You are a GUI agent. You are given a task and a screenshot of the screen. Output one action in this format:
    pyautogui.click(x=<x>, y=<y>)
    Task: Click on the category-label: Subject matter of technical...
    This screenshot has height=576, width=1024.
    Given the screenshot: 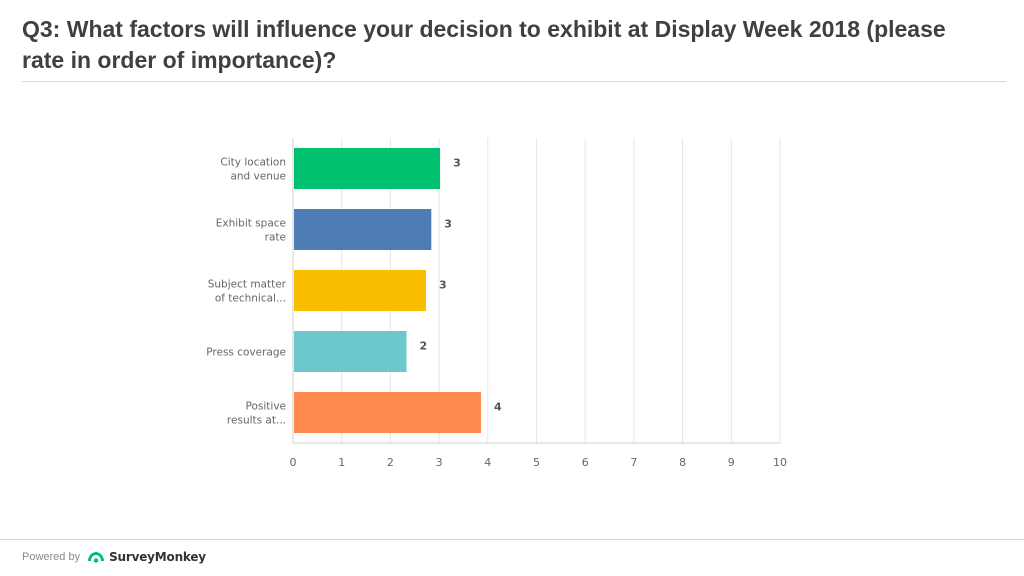 What is the action you would take?
    pyautogui.click(x=247, y=292)
    